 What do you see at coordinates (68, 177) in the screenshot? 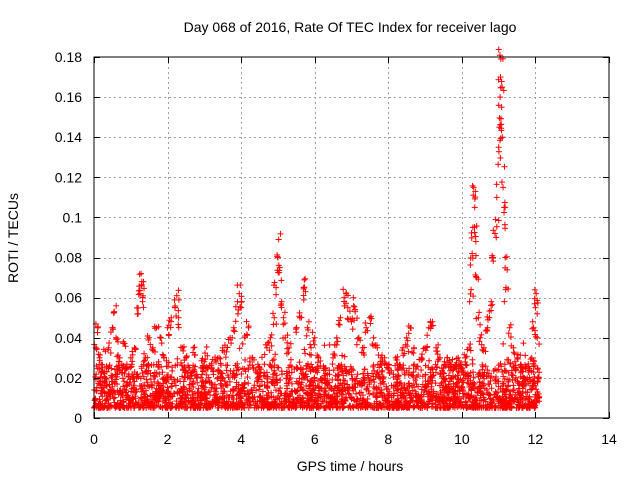
I see `y-tick-label: 0.12` at bounding box center [68, 177].